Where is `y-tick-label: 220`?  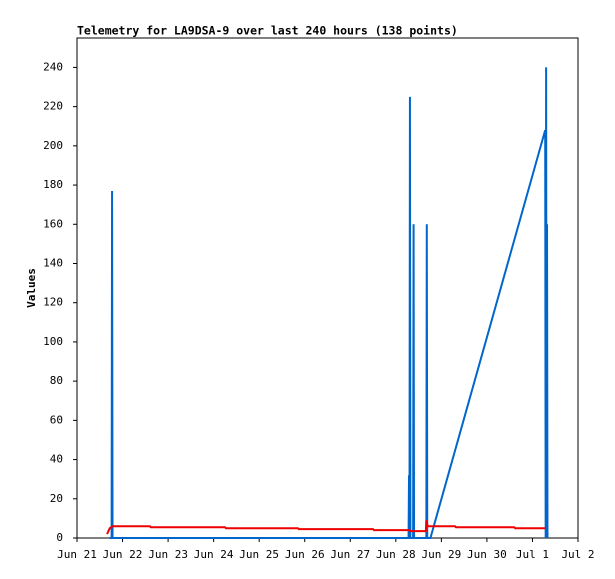
y-tick-label: 220 is located at coordinates (53, 106).